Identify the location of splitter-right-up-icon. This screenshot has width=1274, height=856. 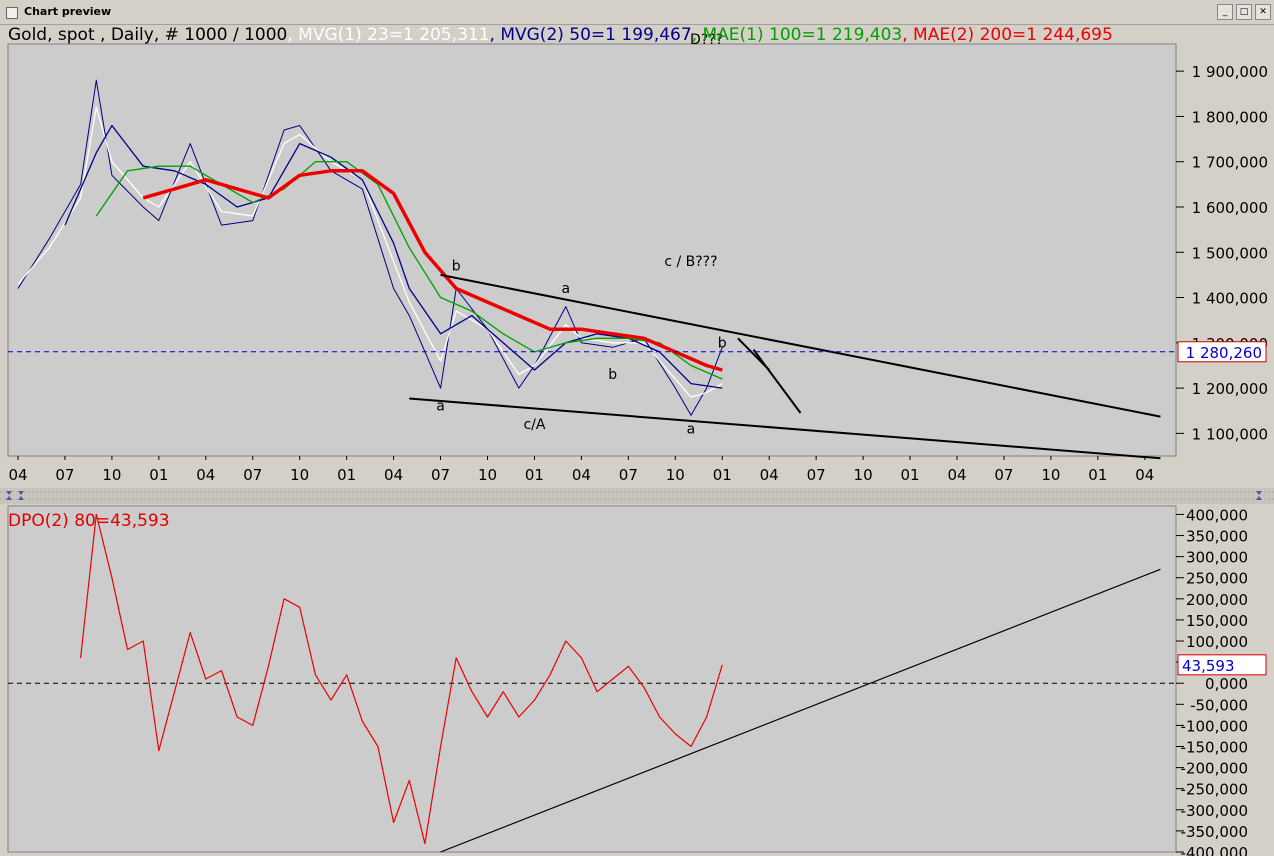
(1259, 493).